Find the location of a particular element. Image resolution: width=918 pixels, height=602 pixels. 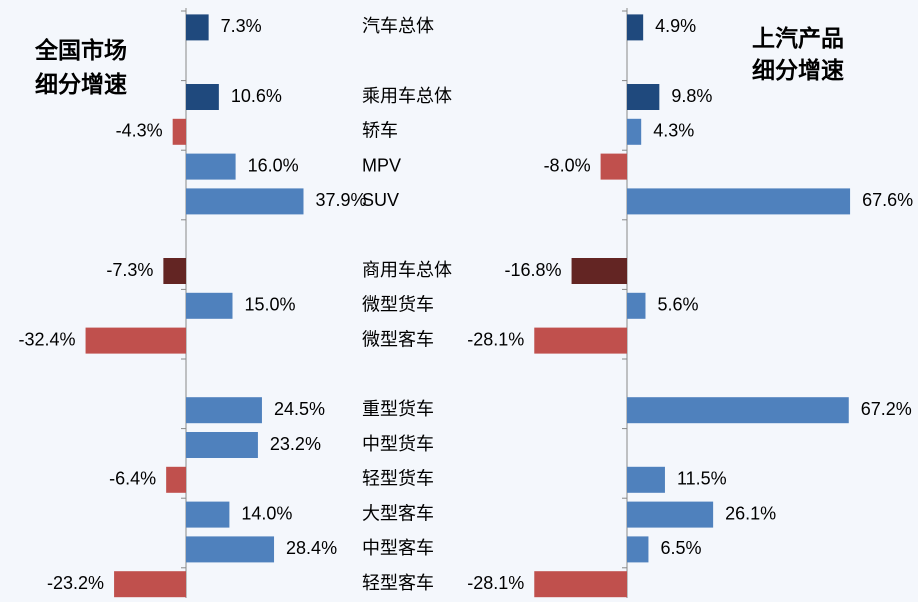

value-label: 23.2% is located at coordinates (295, 444).